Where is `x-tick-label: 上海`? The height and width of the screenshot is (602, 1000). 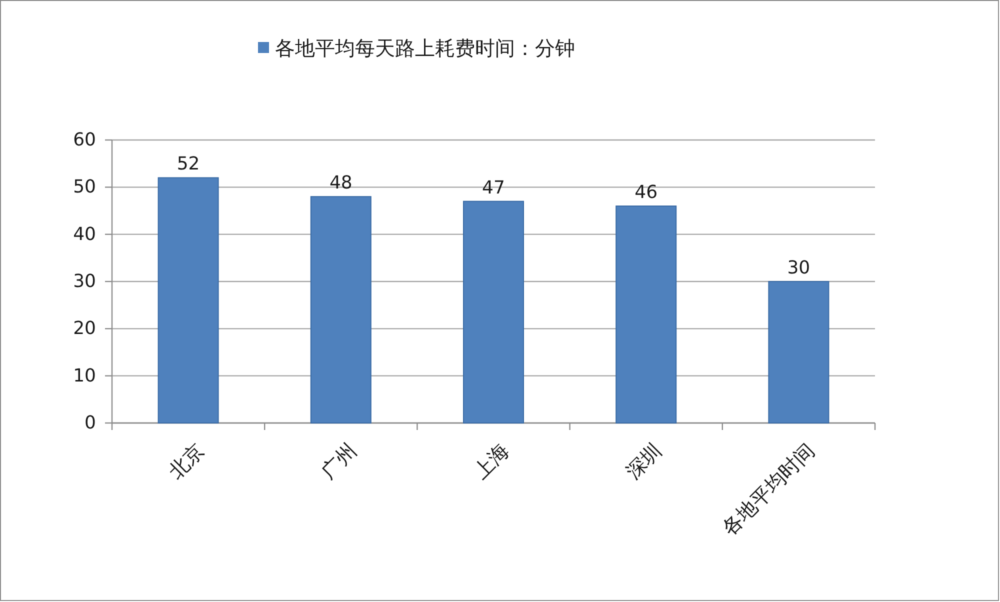
x-tick-label: 上海 is located at coordinates (491, 461).